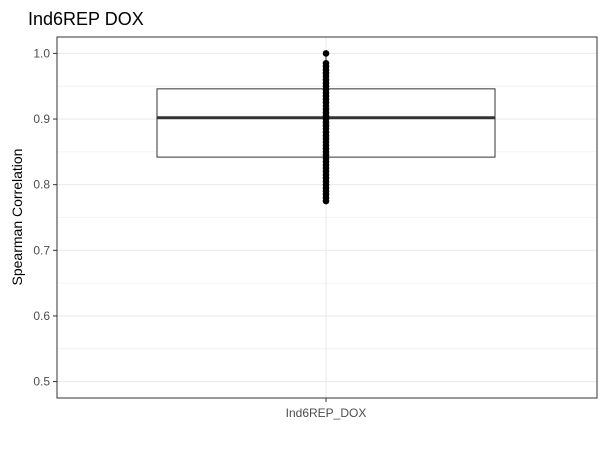  I want to click on y-tick-label: 0.7, so click(41, 250).